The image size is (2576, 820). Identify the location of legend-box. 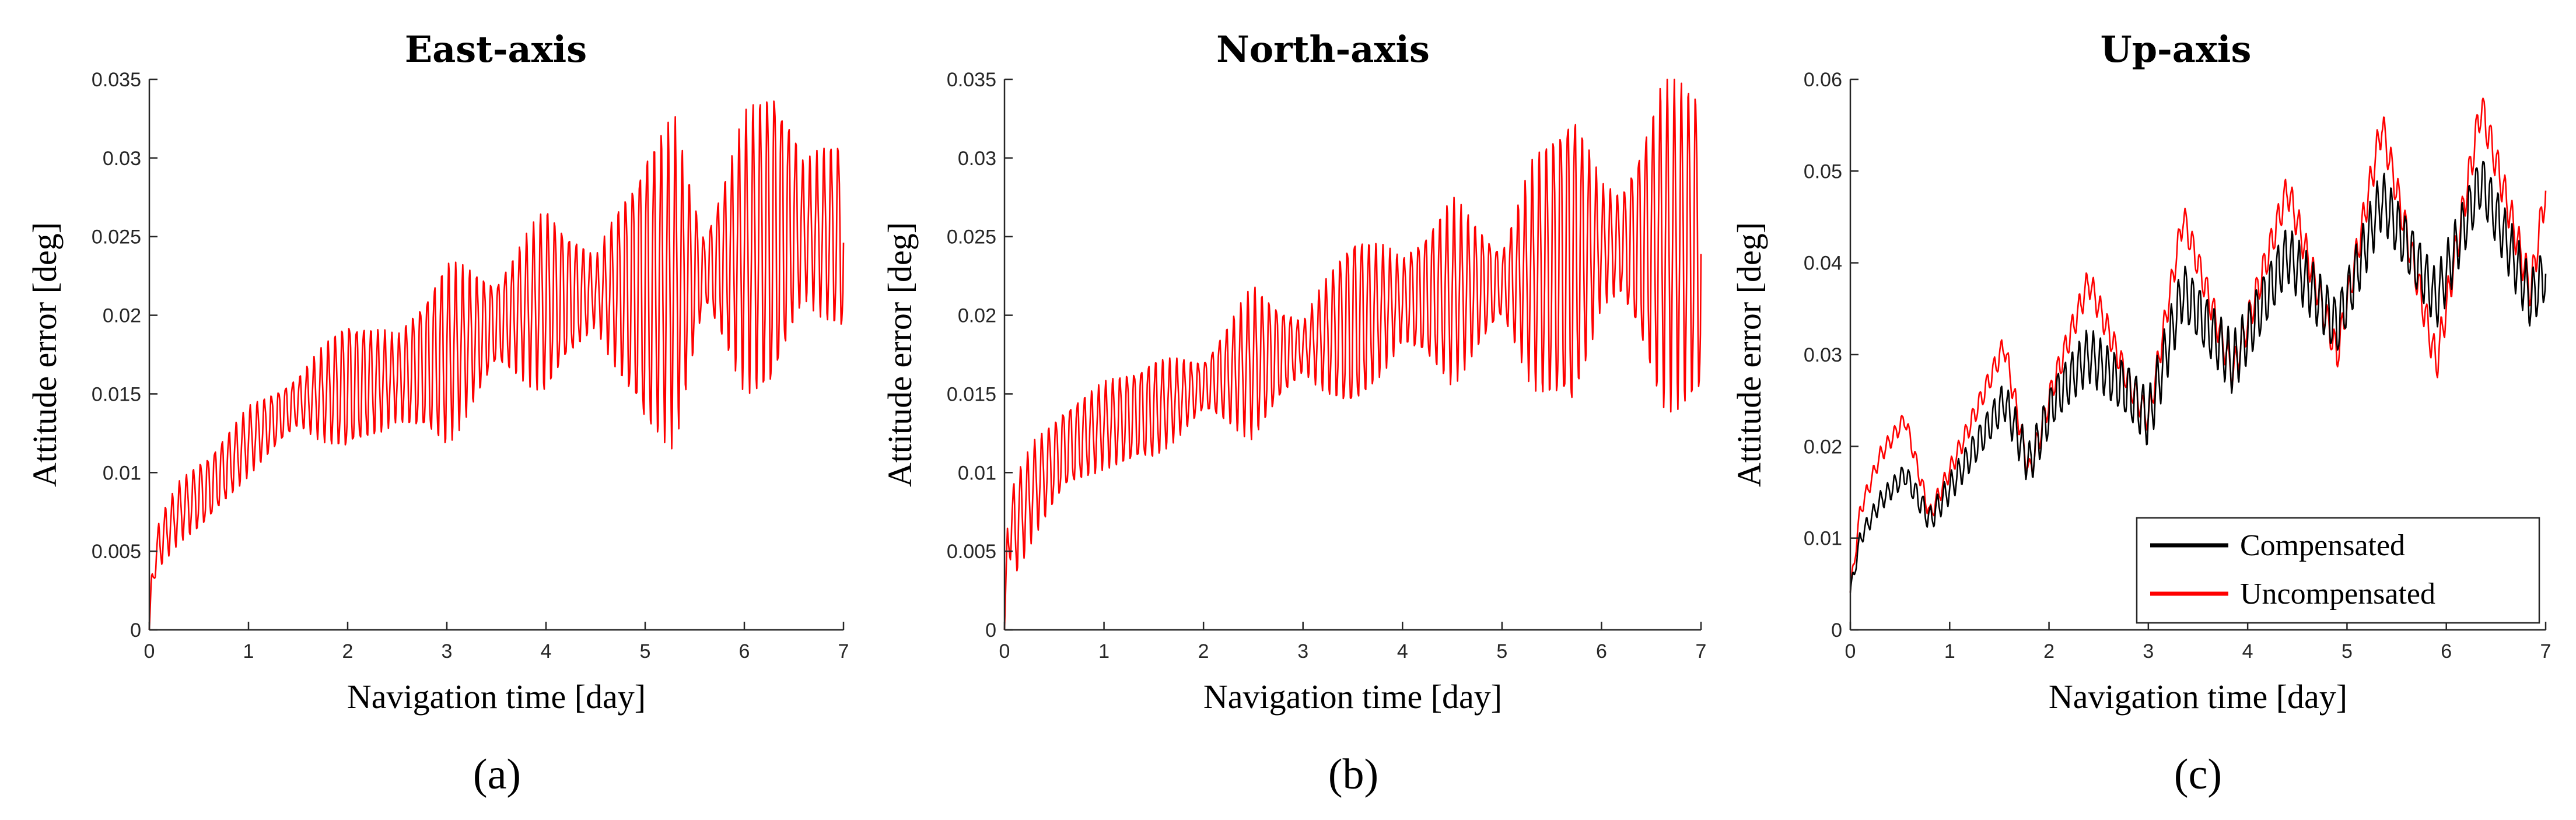
(2338, 570).